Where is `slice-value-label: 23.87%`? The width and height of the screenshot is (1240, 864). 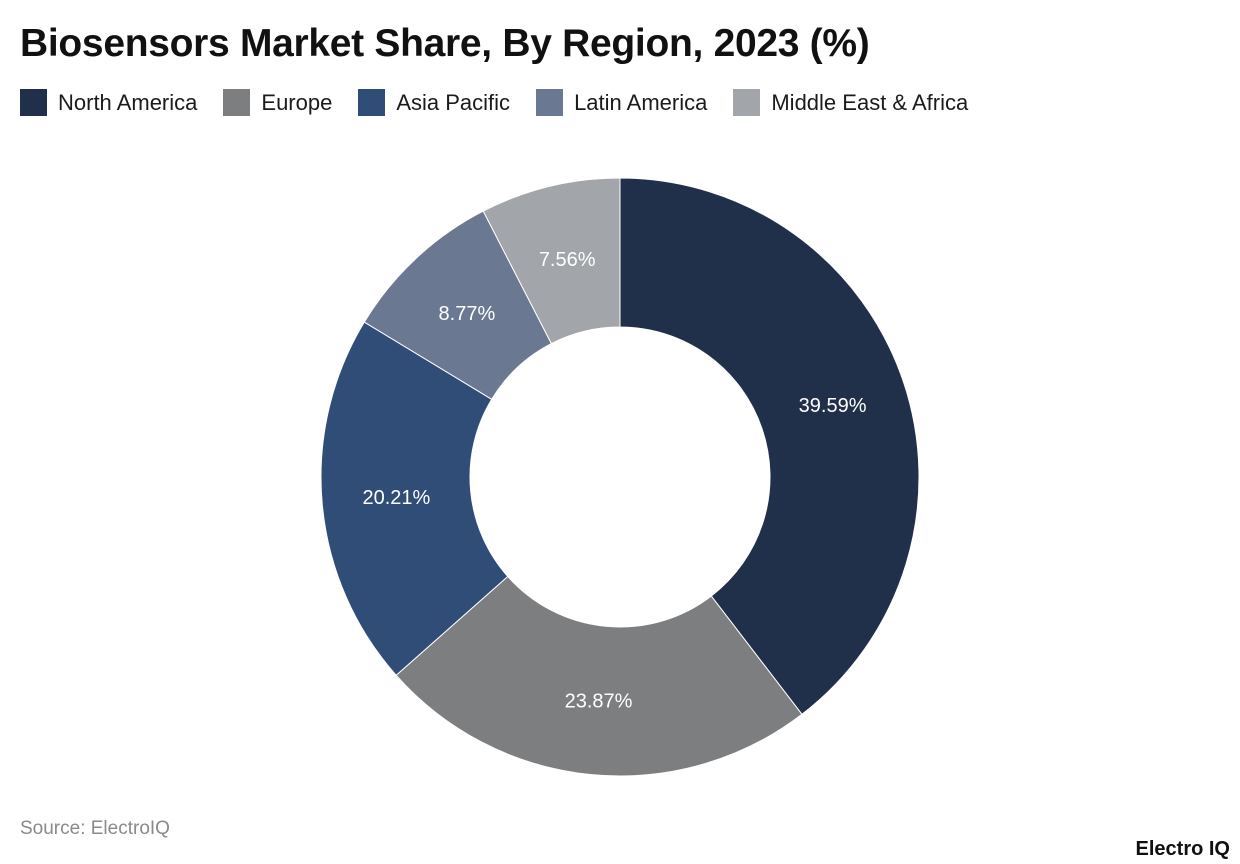
slice-value-label: 23.87% is located at coordinates (599, 701).